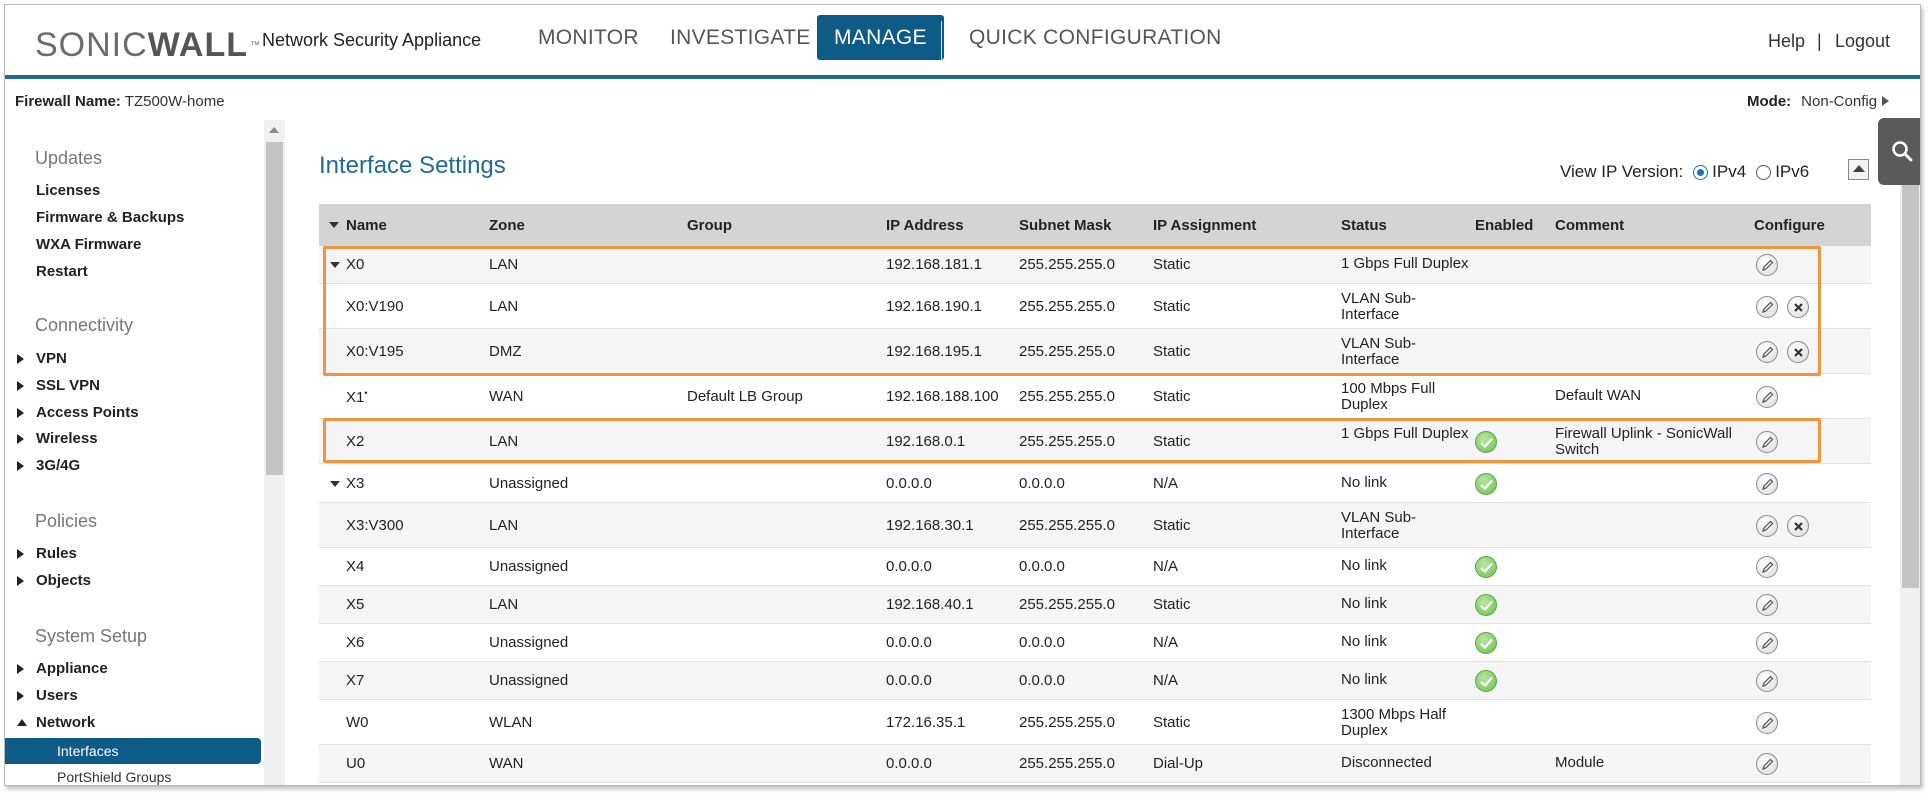  I want to click on col-comment: Comment, so click(1590, 225).